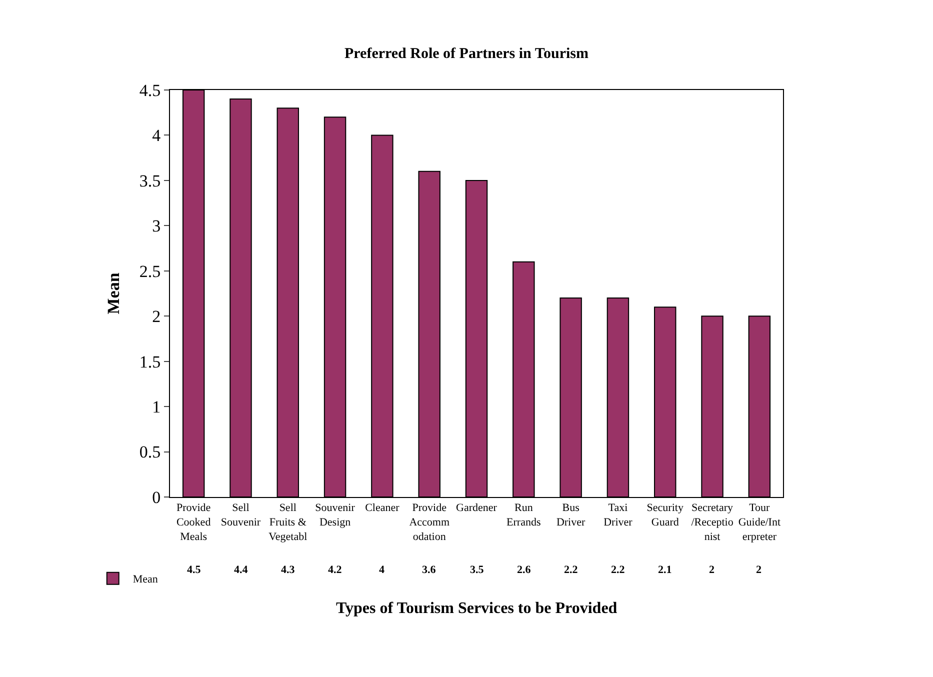 This screenshot has height=677, width=933. I want to click on y-tick-label: 4, so click(157, 136).